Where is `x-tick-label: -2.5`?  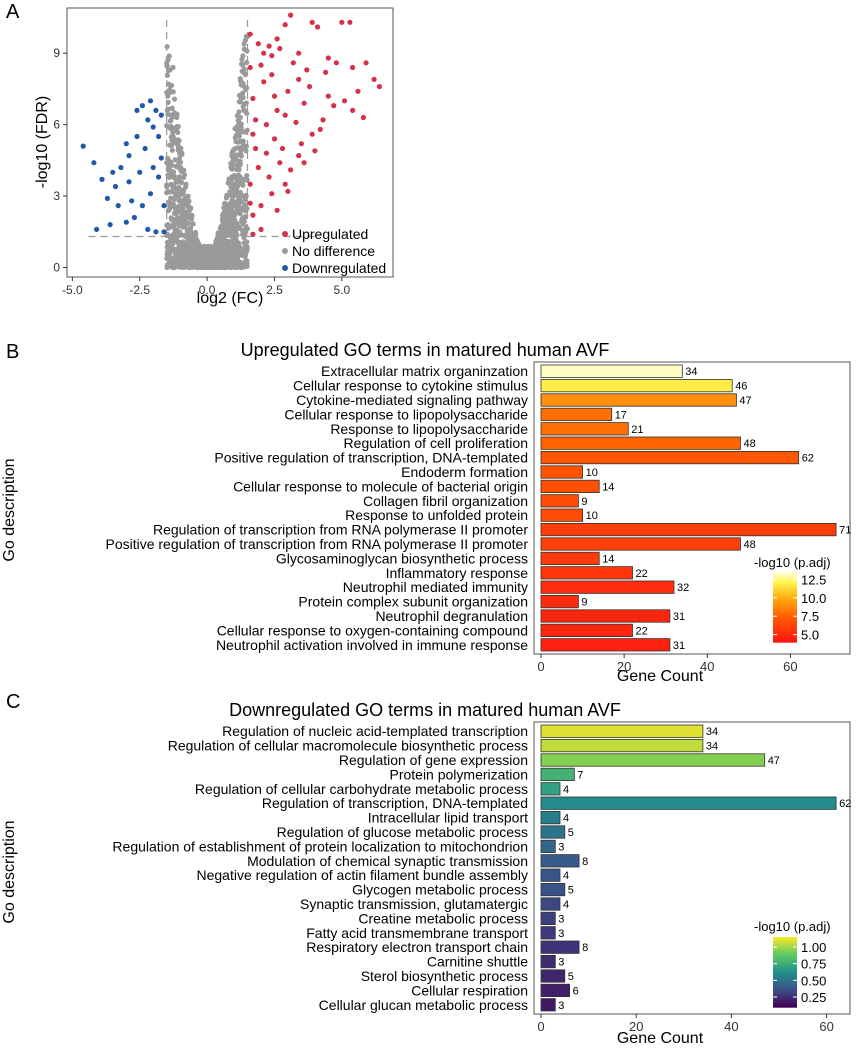
x-tick-label: -2.5 is located at coordinates (139, 290).